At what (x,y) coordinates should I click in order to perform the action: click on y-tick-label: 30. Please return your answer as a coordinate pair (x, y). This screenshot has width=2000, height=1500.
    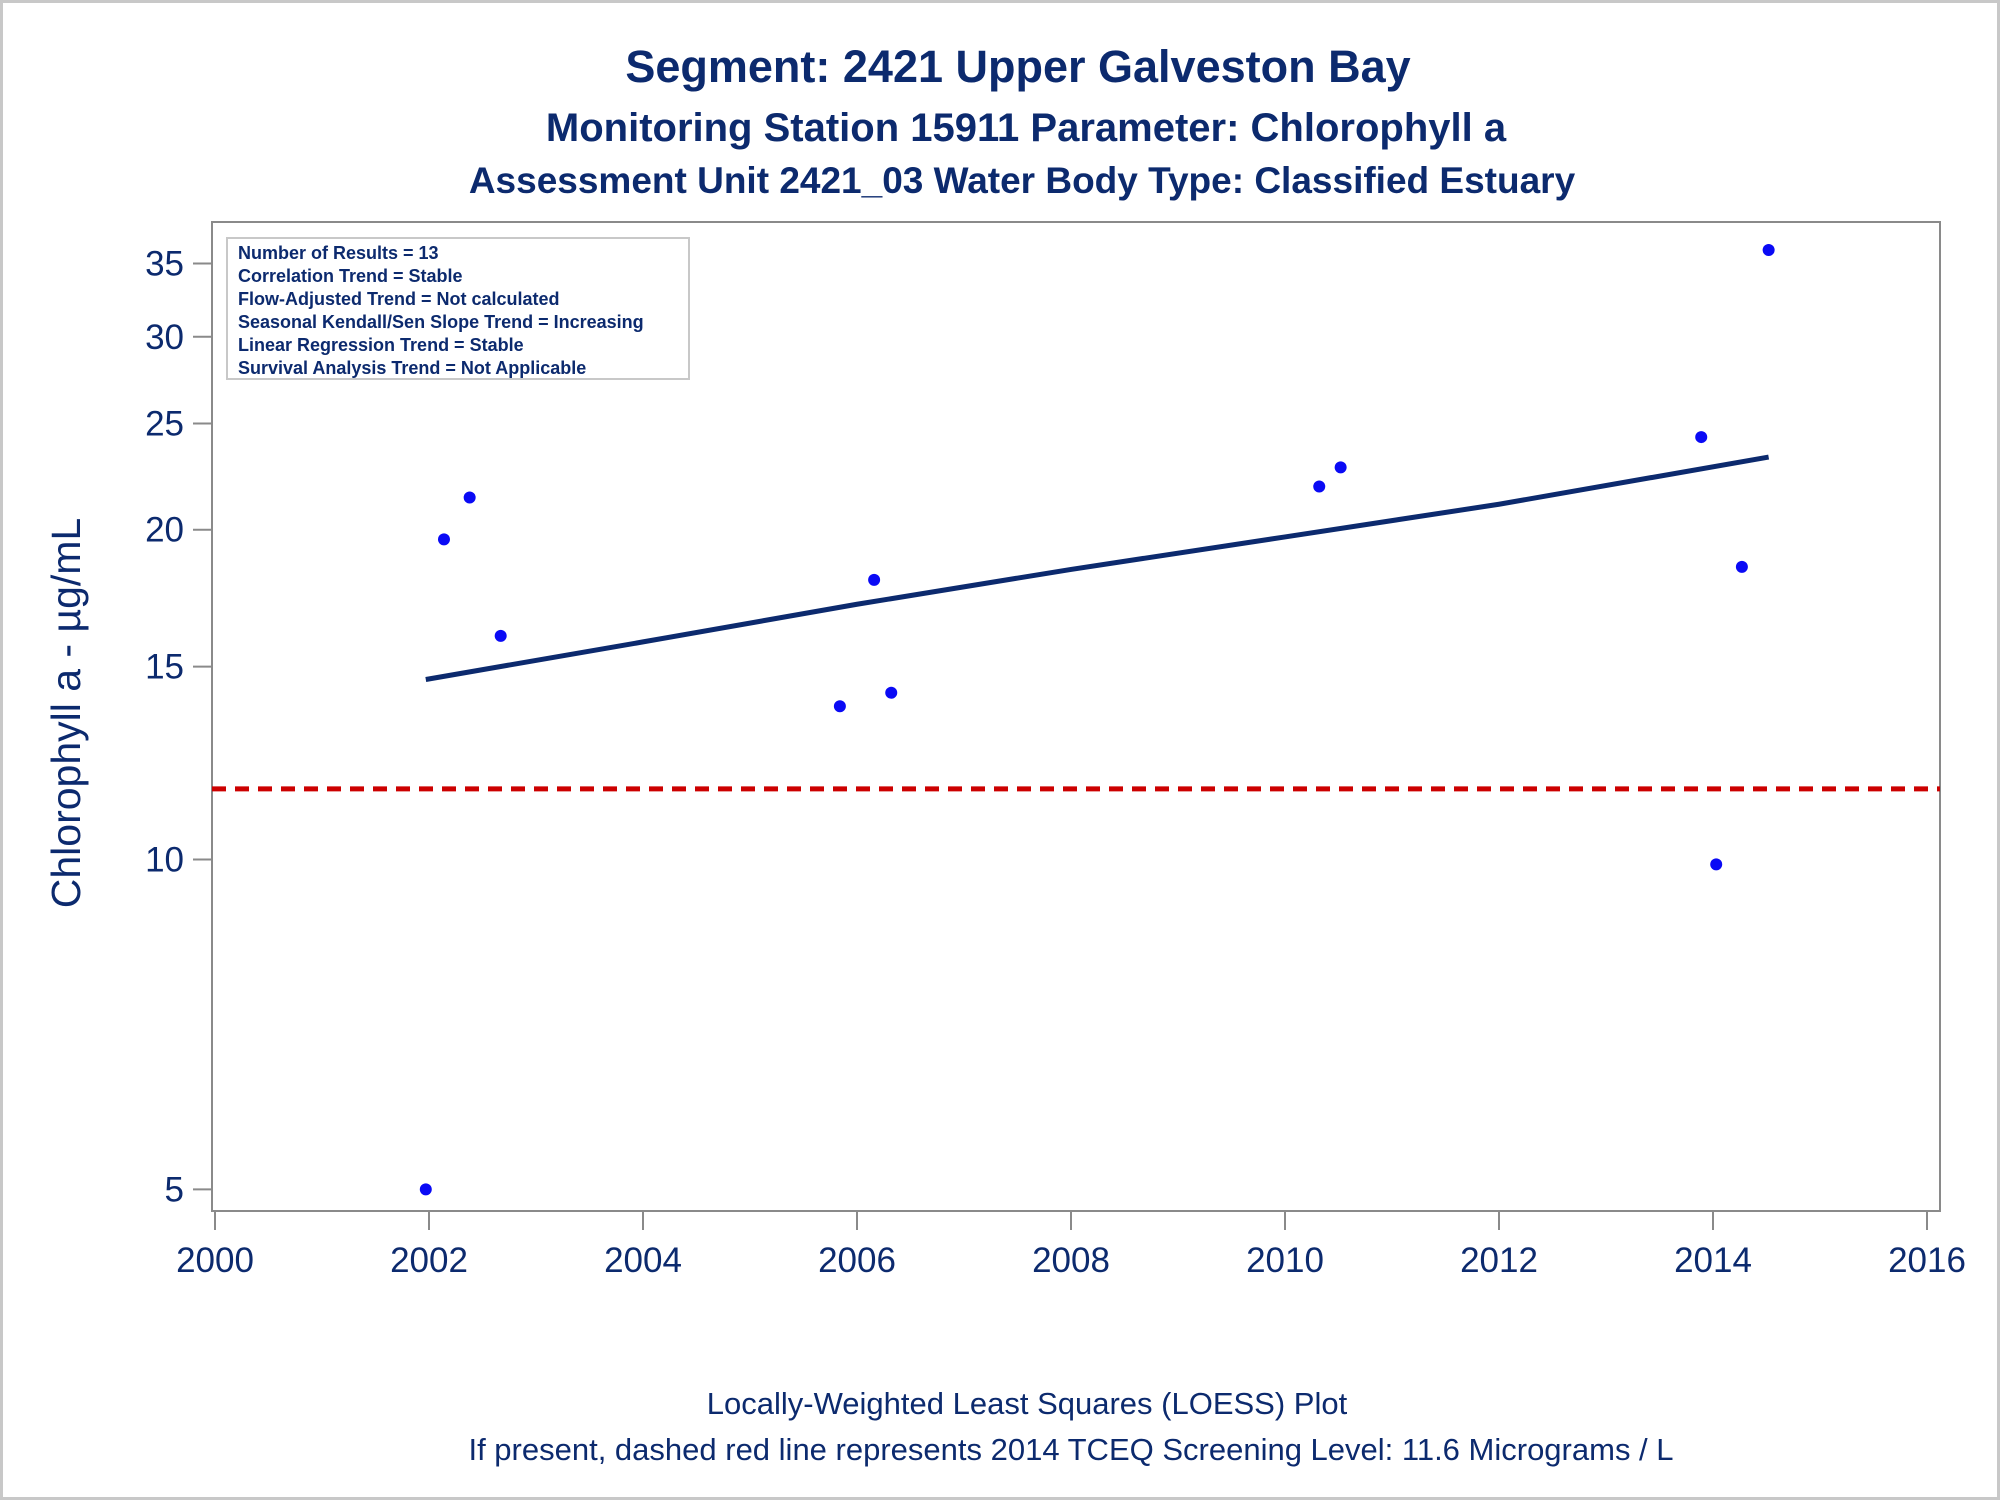
    Looking at the image, I should click on (164, 337).